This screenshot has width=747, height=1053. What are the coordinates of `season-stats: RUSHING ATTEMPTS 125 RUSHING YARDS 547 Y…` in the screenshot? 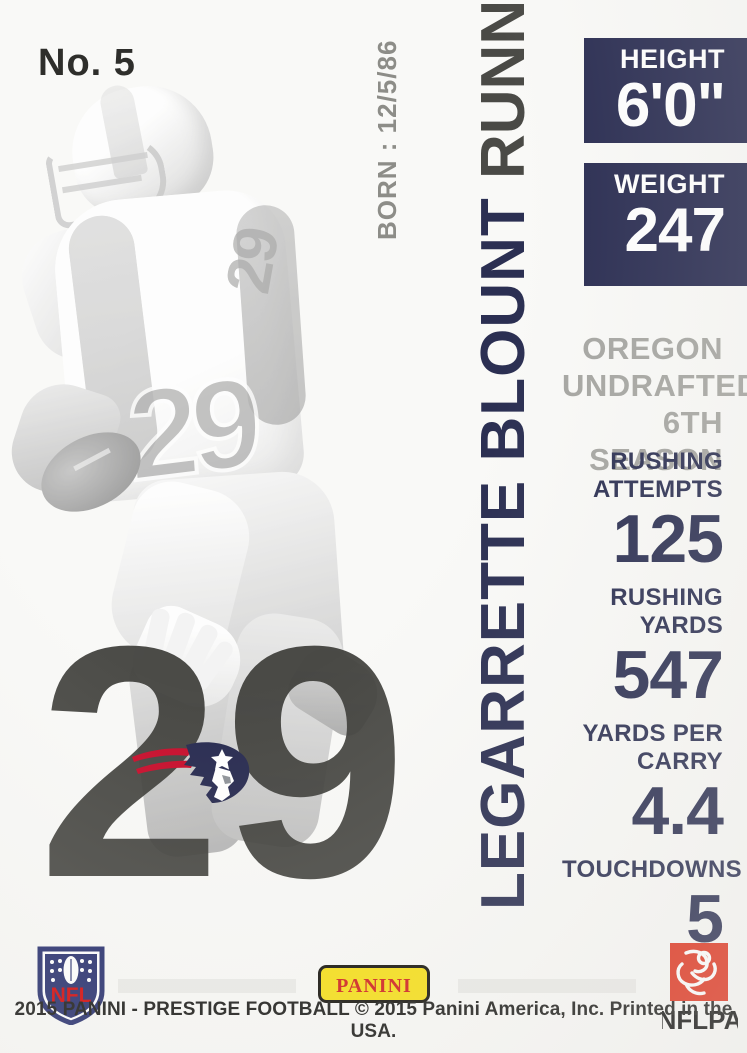 It's located at (652, 706).